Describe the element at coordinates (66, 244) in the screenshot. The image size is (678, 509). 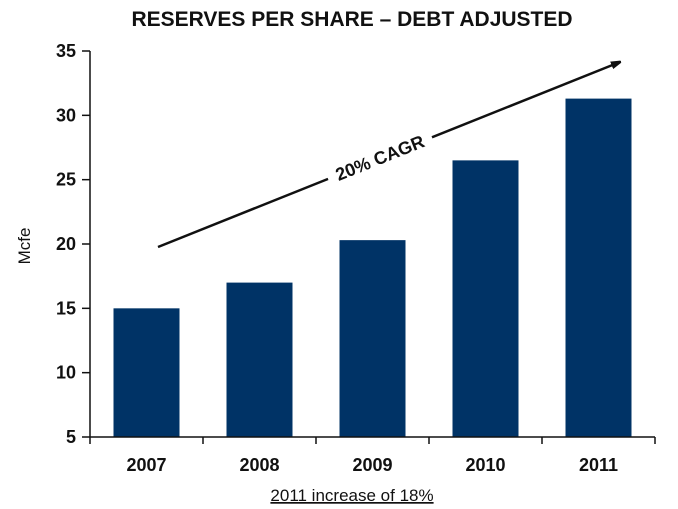
I see `y-tick-label: 20` at that location.